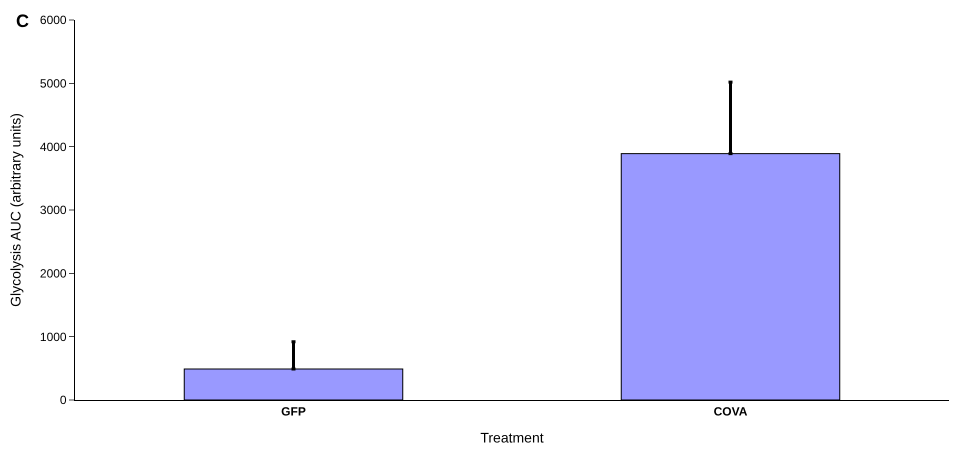 This screenshot has width=959, height=460. Describe the element at coordinates (53, 20) in the screenshot. I see `y-tick-label: 6000` at that location.